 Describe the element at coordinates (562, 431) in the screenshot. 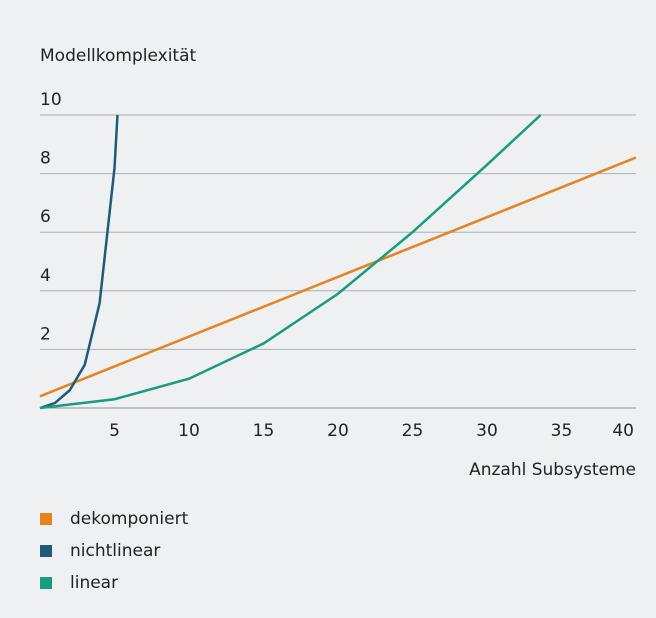

I see `x-tick-label: 35` at that location.